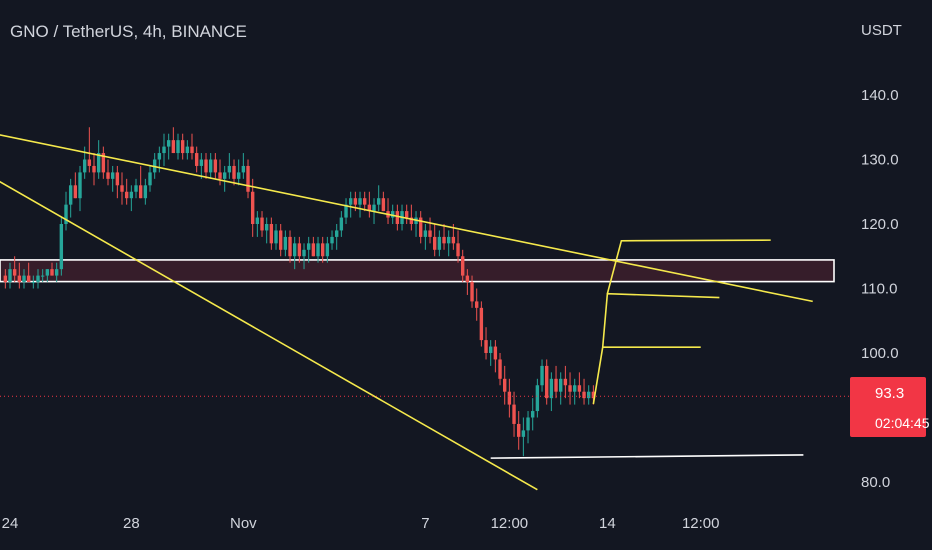 This screenshot has width=932, height=550. Describe the element at coordinates (881, 30) in the screenshot. I see `currency-label: USDT` at that location.